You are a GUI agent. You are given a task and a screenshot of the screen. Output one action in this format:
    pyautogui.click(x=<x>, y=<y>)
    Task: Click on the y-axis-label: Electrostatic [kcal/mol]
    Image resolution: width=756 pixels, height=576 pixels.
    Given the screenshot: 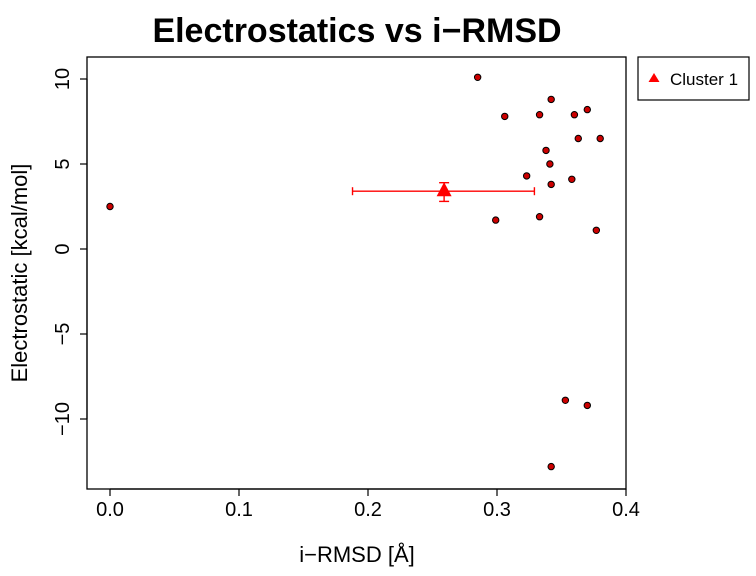 What is the action you would take?
    pyautogui.click(x=19, y=273)
    